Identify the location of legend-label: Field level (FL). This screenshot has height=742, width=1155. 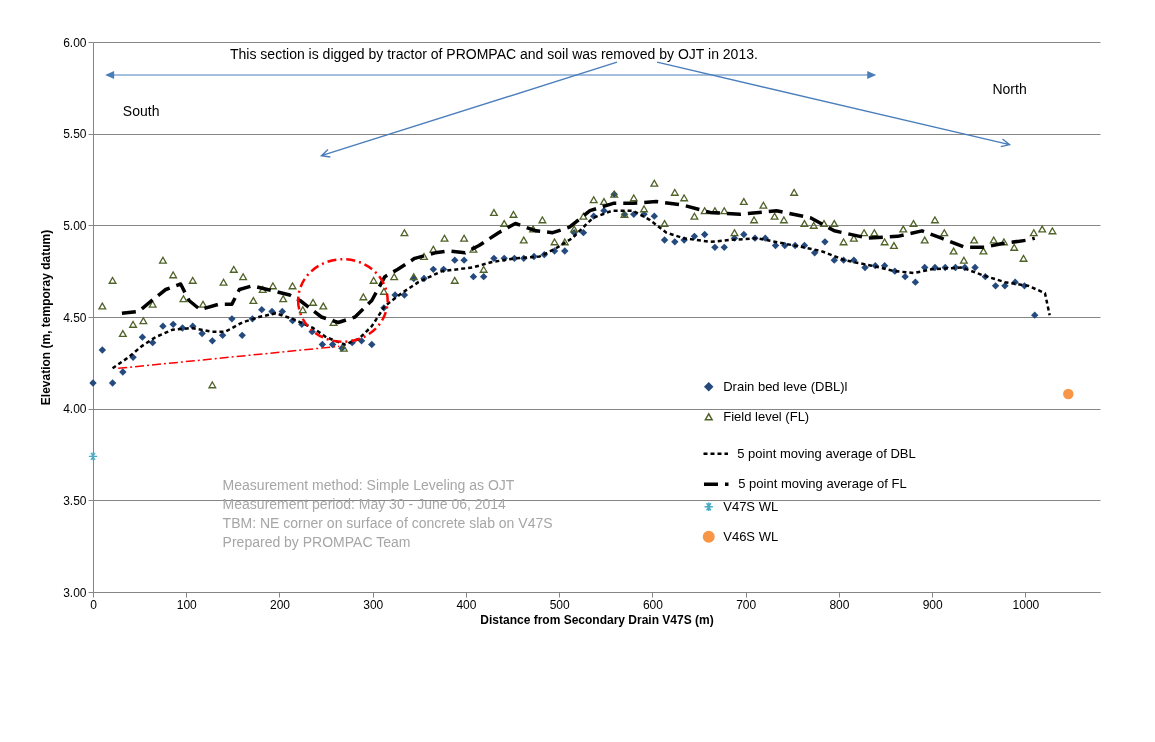
(766, 416).